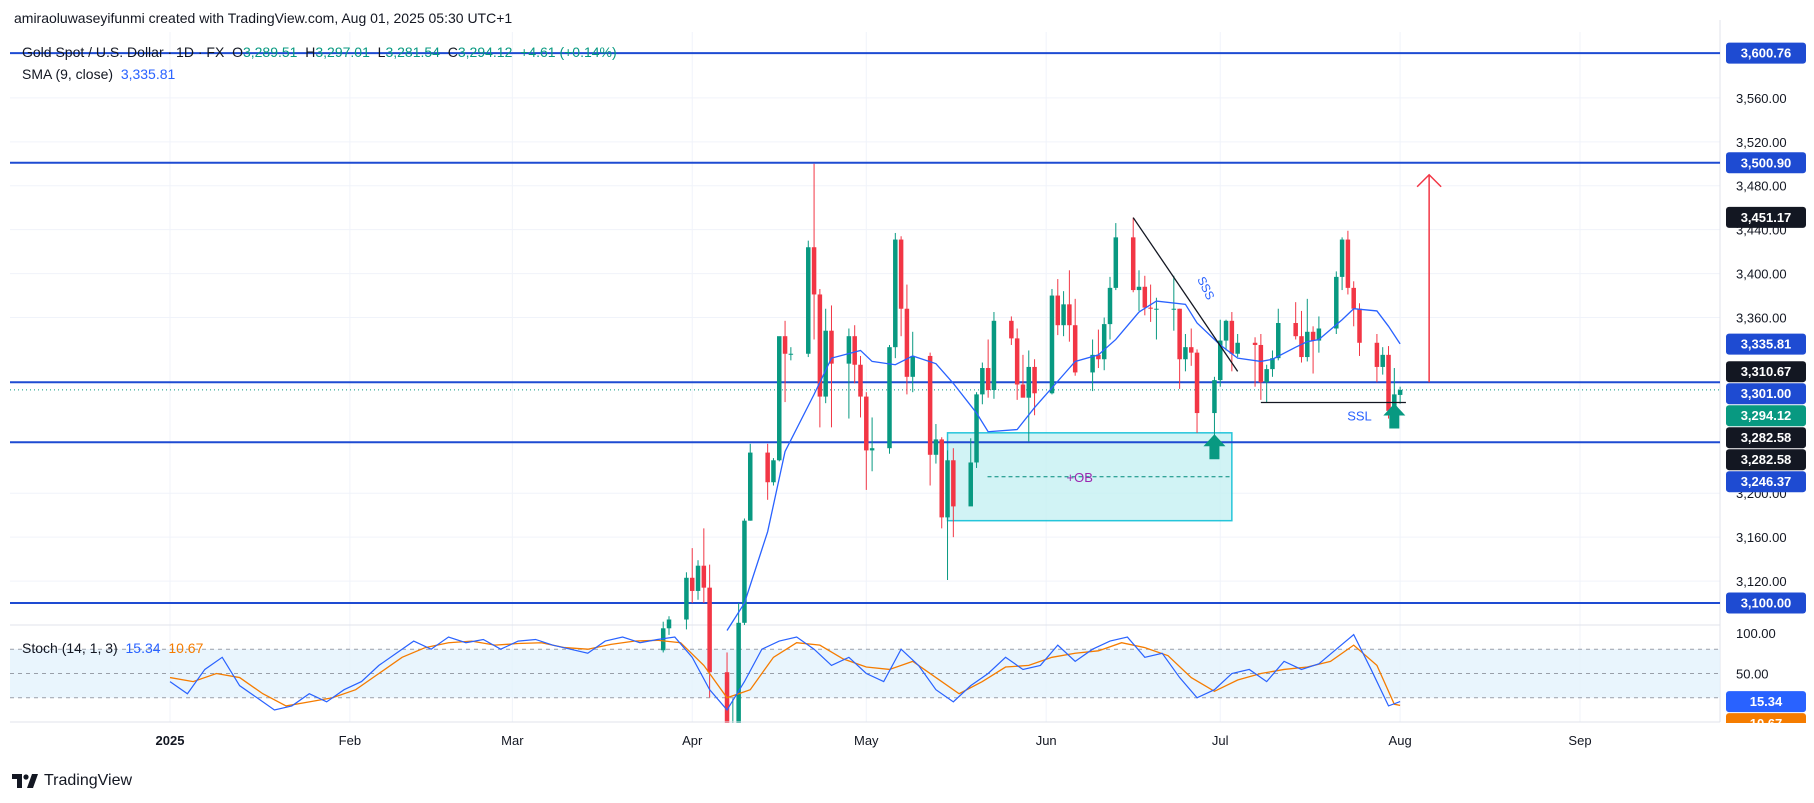 The image size is (1814, 803). I want to click on price-tick-label: 3,120.00, so click(1761, 581).